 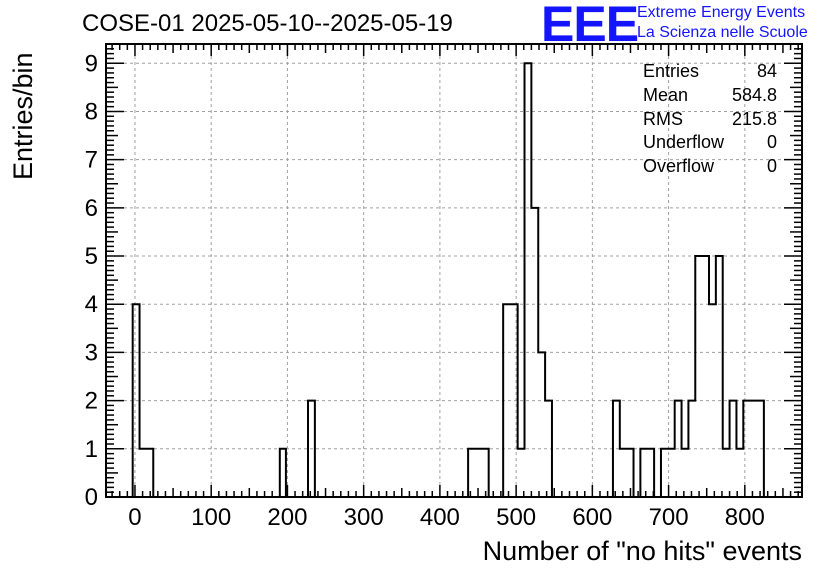 I want to click on x-axis-label: Number of "no hits" events, so click(x=642, y=551).